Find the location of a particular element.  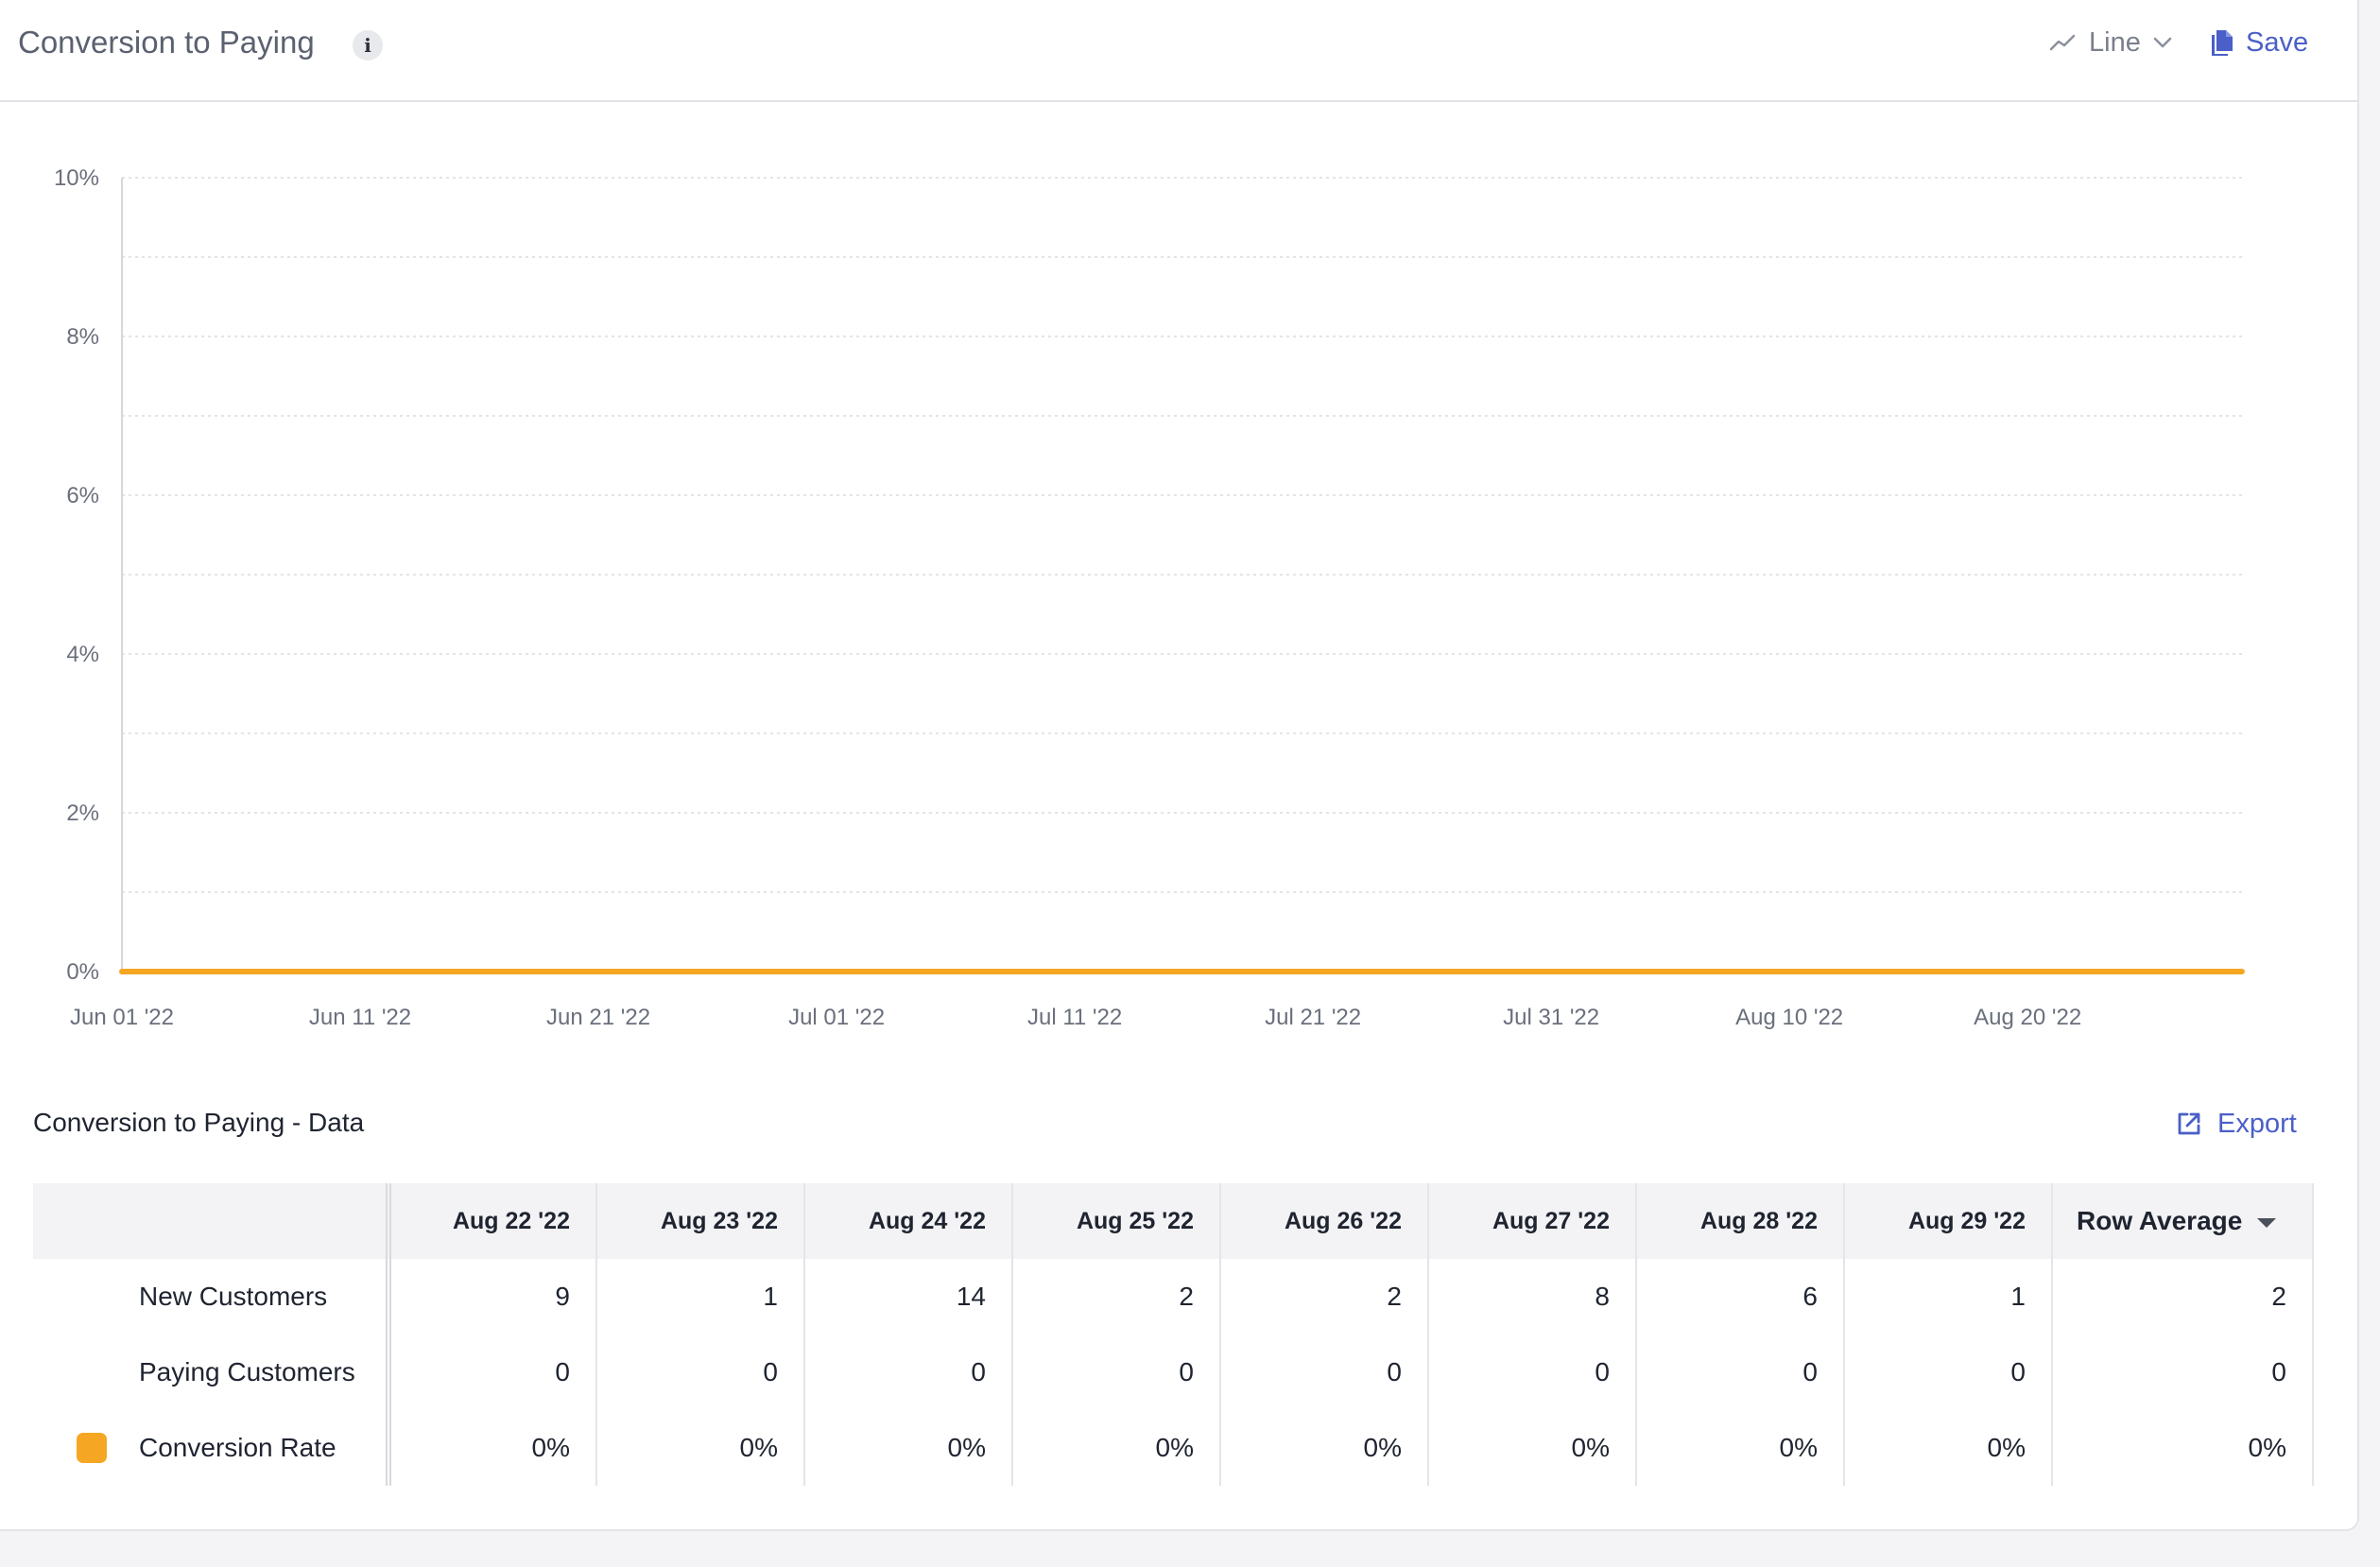

header-corner-cell is located at coordinates (212, 1221).